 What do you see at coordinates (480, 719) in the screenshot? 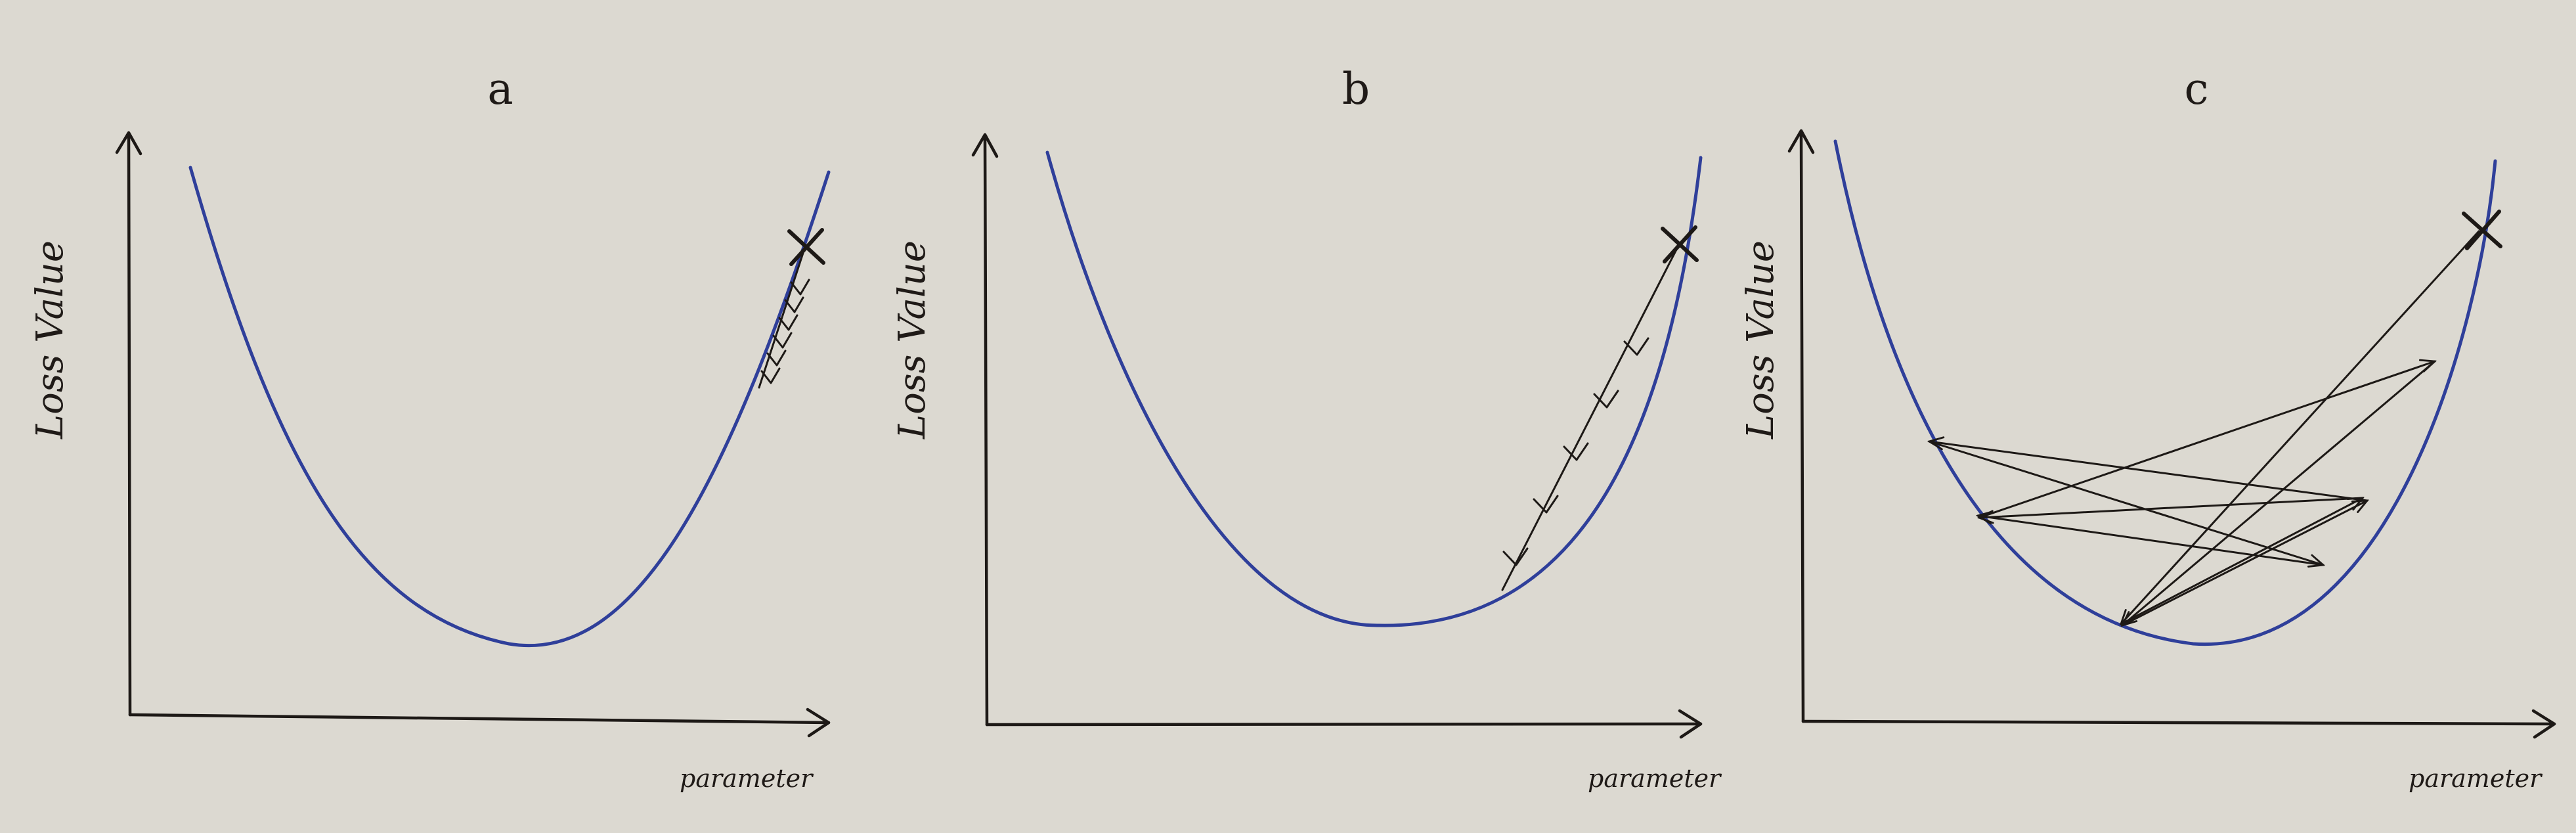
I see `panel-a-x-axis` at bounding box center [480, 719].